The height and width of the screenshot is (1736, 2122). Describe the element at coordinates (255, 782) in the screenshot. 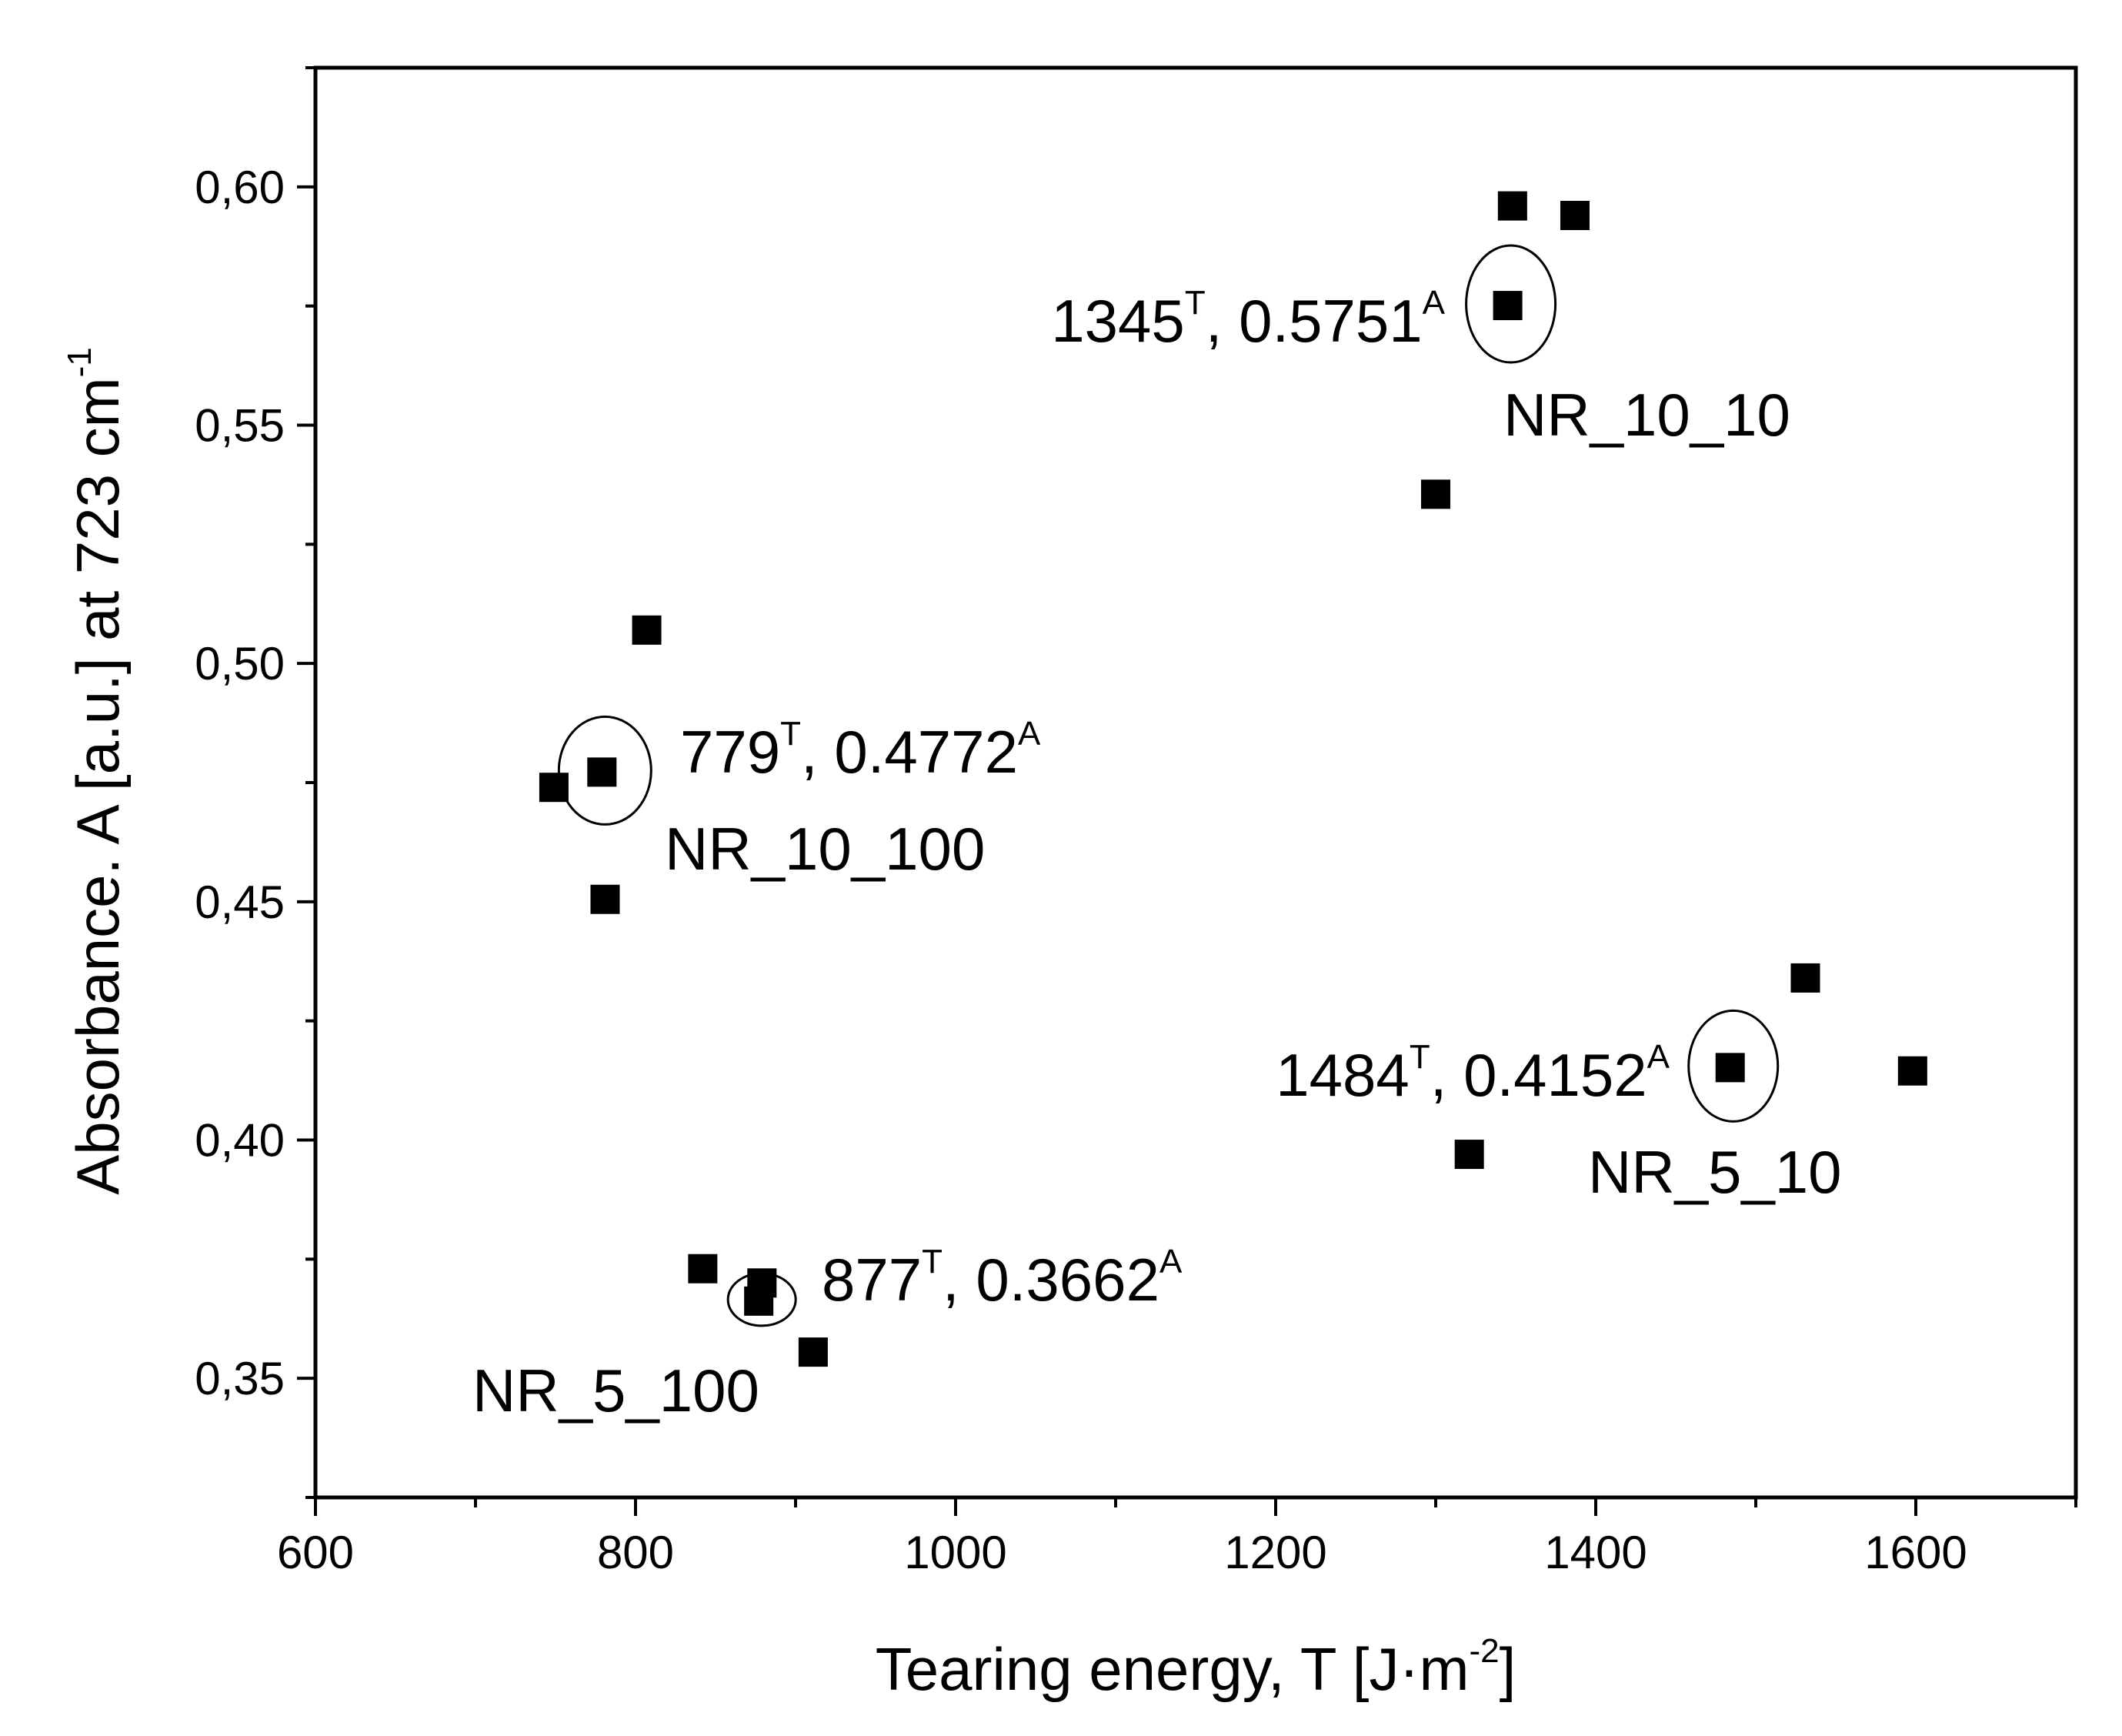

I see `y-axis-ticks: 0,35 0,40 0,45 0,50 0,55 0,60` at that location.